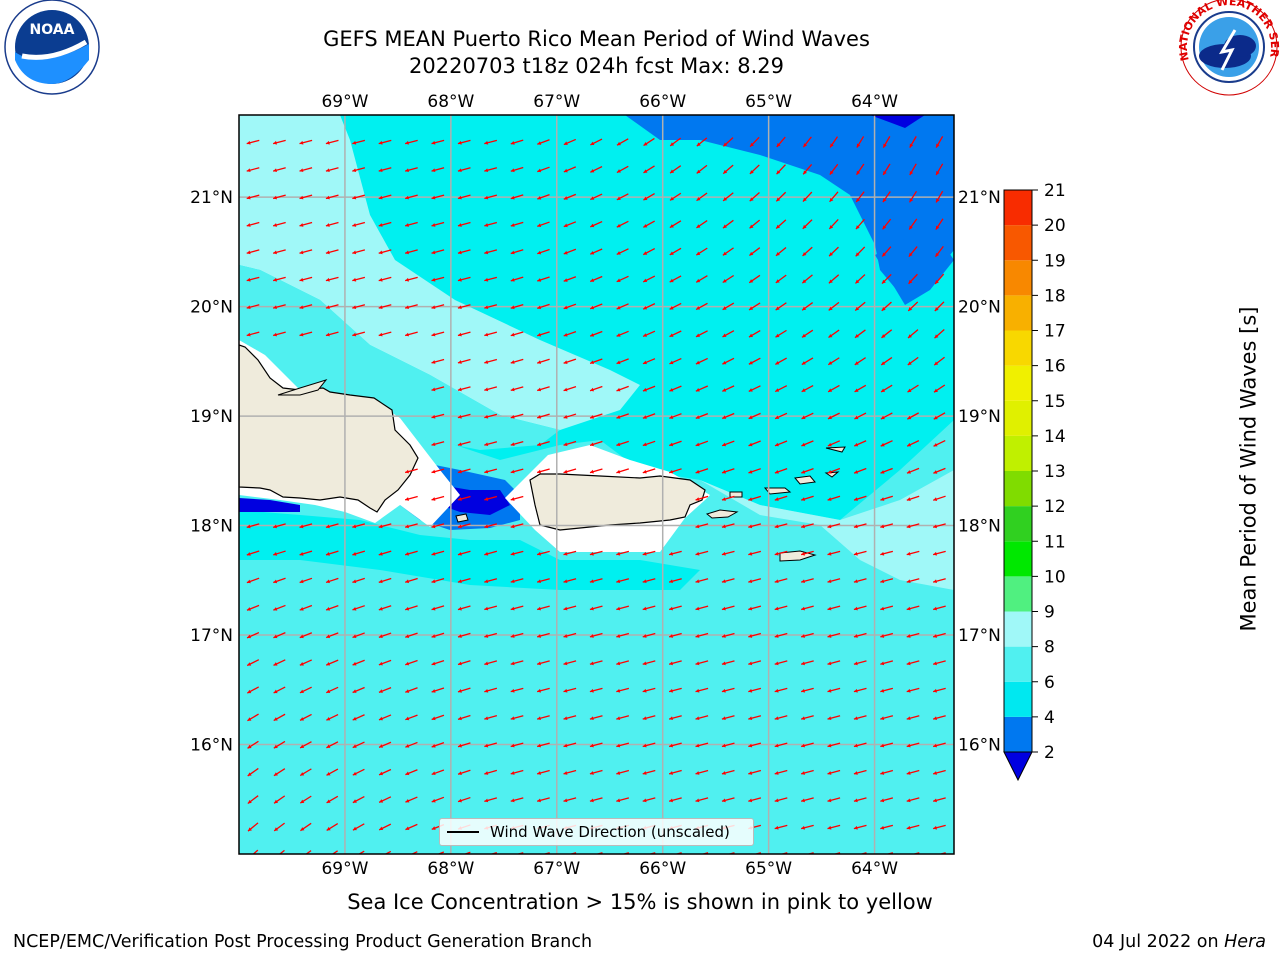 This screenshot has width=1280, height=960. What do you see at coordinates (1055, 577) in the screenshot?
I see `colorbar-tick-label: 10` at bounding box center [1055, 577].